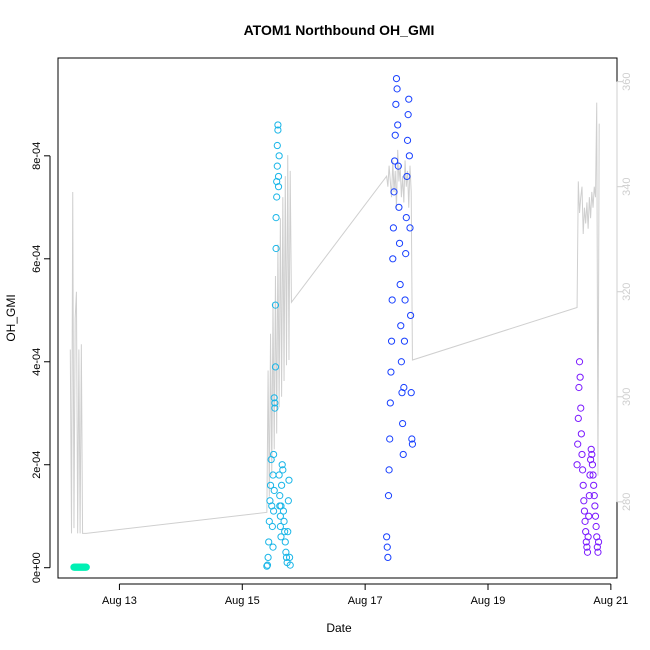 The image size is (650, 650). What do you see at coordinates (339, 628) in the screenshot?
I see `x-axis-label: Date` at bounding box center [339, 628].